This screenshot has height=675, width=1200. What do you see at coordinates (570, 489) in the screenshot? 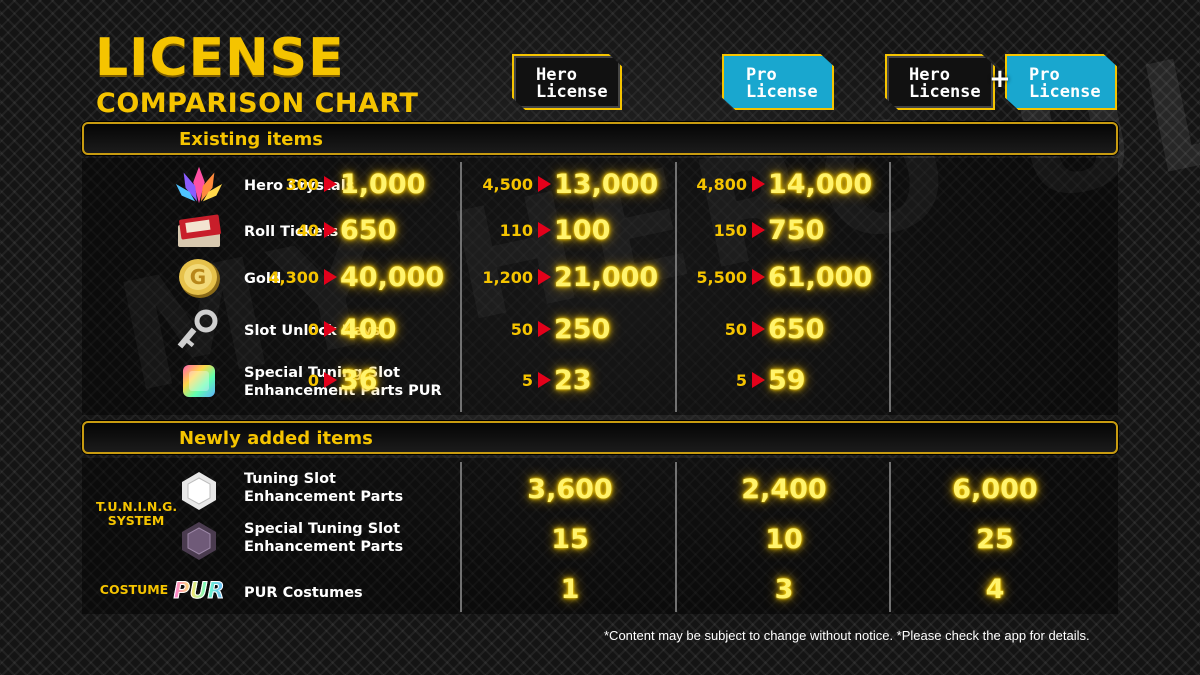
I see `hero-license-value: 3,600` at bounding box center [570, 489].